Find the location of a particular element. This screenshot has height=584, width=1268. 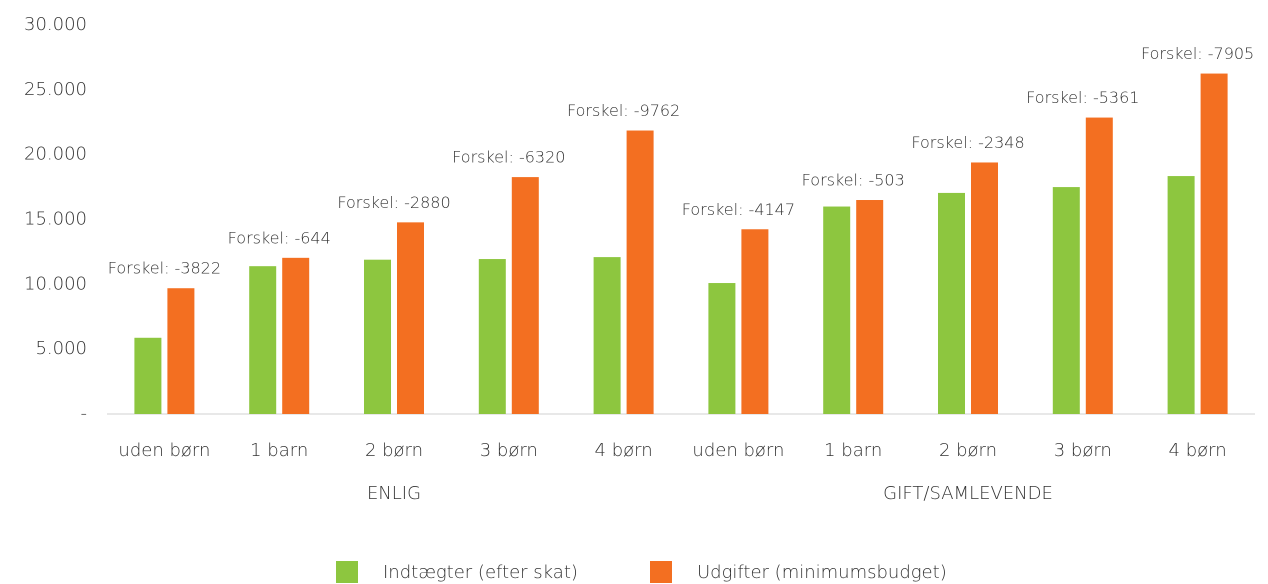

annotation: Forskel: -4147 is located at coordinates (738, 209).